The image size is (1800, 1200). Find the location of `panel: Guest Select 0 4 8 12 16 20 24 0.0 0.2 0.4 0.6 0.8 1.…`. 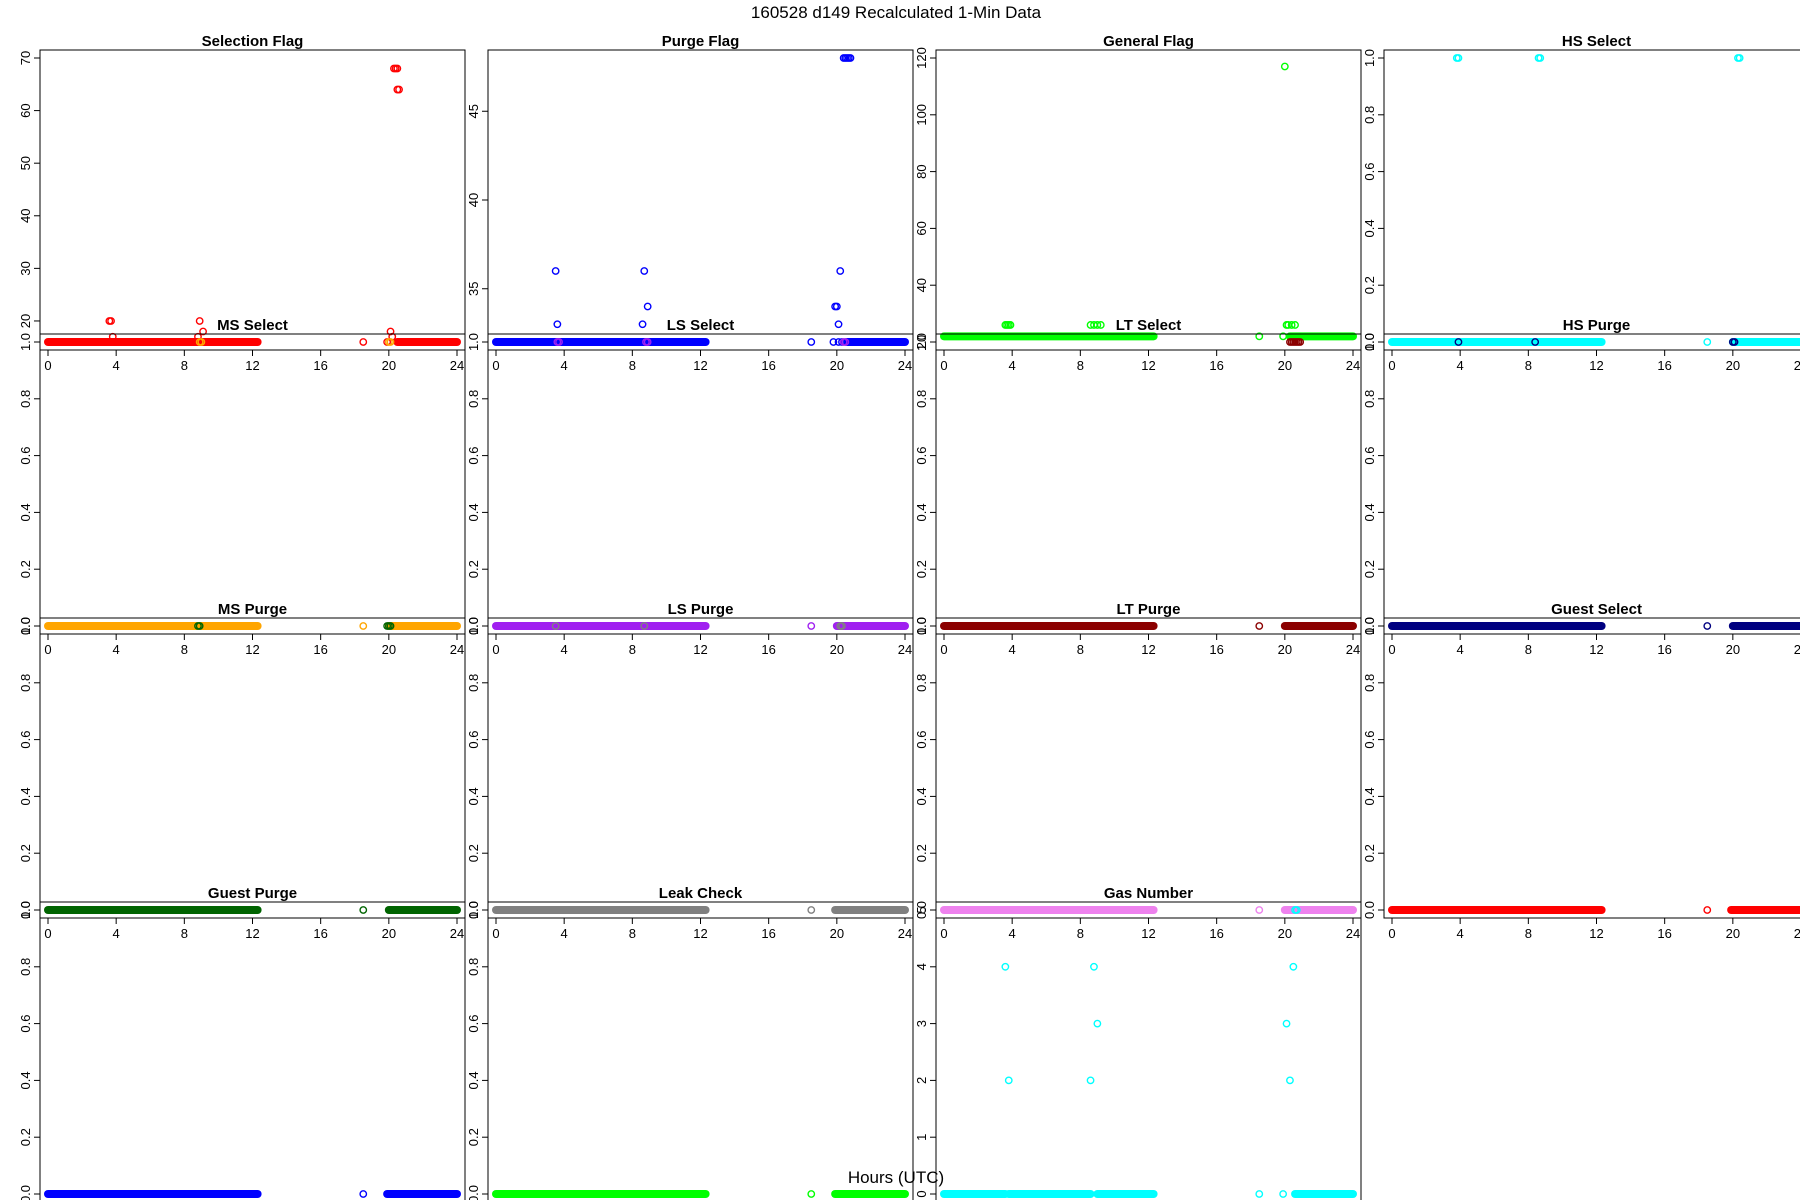

panel: Guest Select 0 4 8 12 16 20 24 0.0 0.2 0.4 0.6 0.8 1.… is located at coordinates (1581, 771).